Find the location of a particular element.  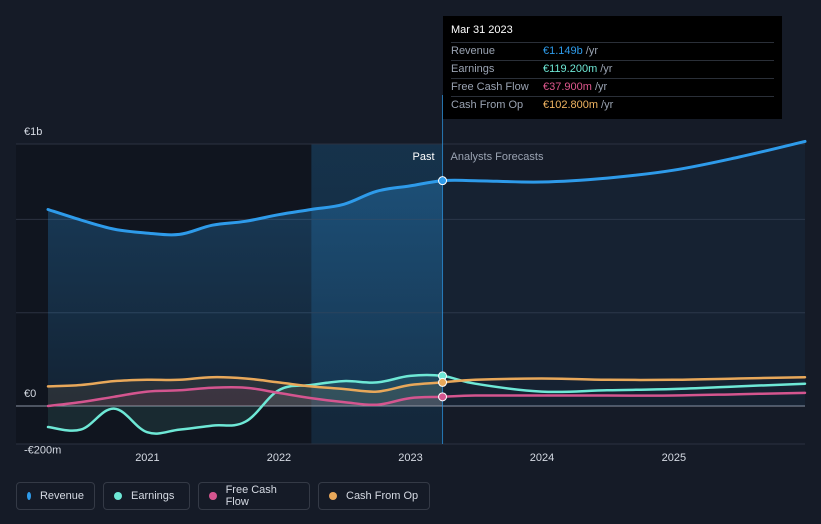

legend-item-free-cash-flow: Free Cash Flow is located at coordinates (254, 496).